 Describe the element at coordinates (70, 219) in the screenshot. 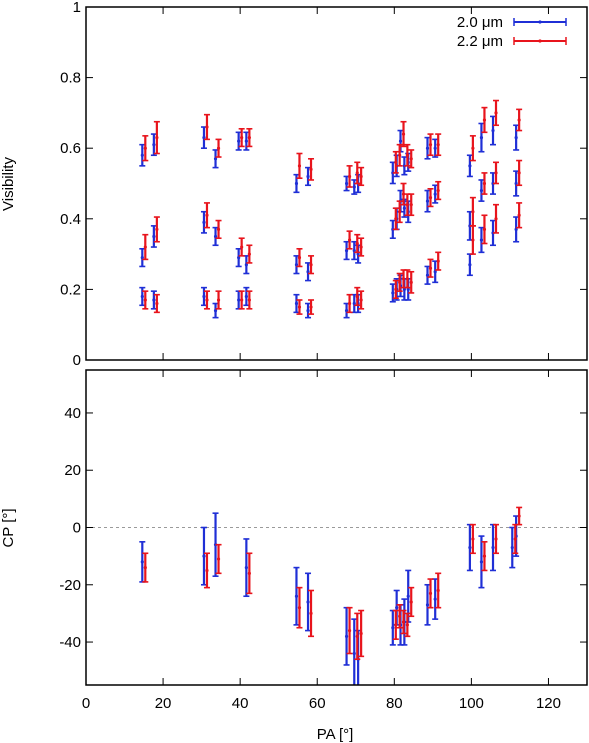

I see `y-tick-label: 0.4` at that location.